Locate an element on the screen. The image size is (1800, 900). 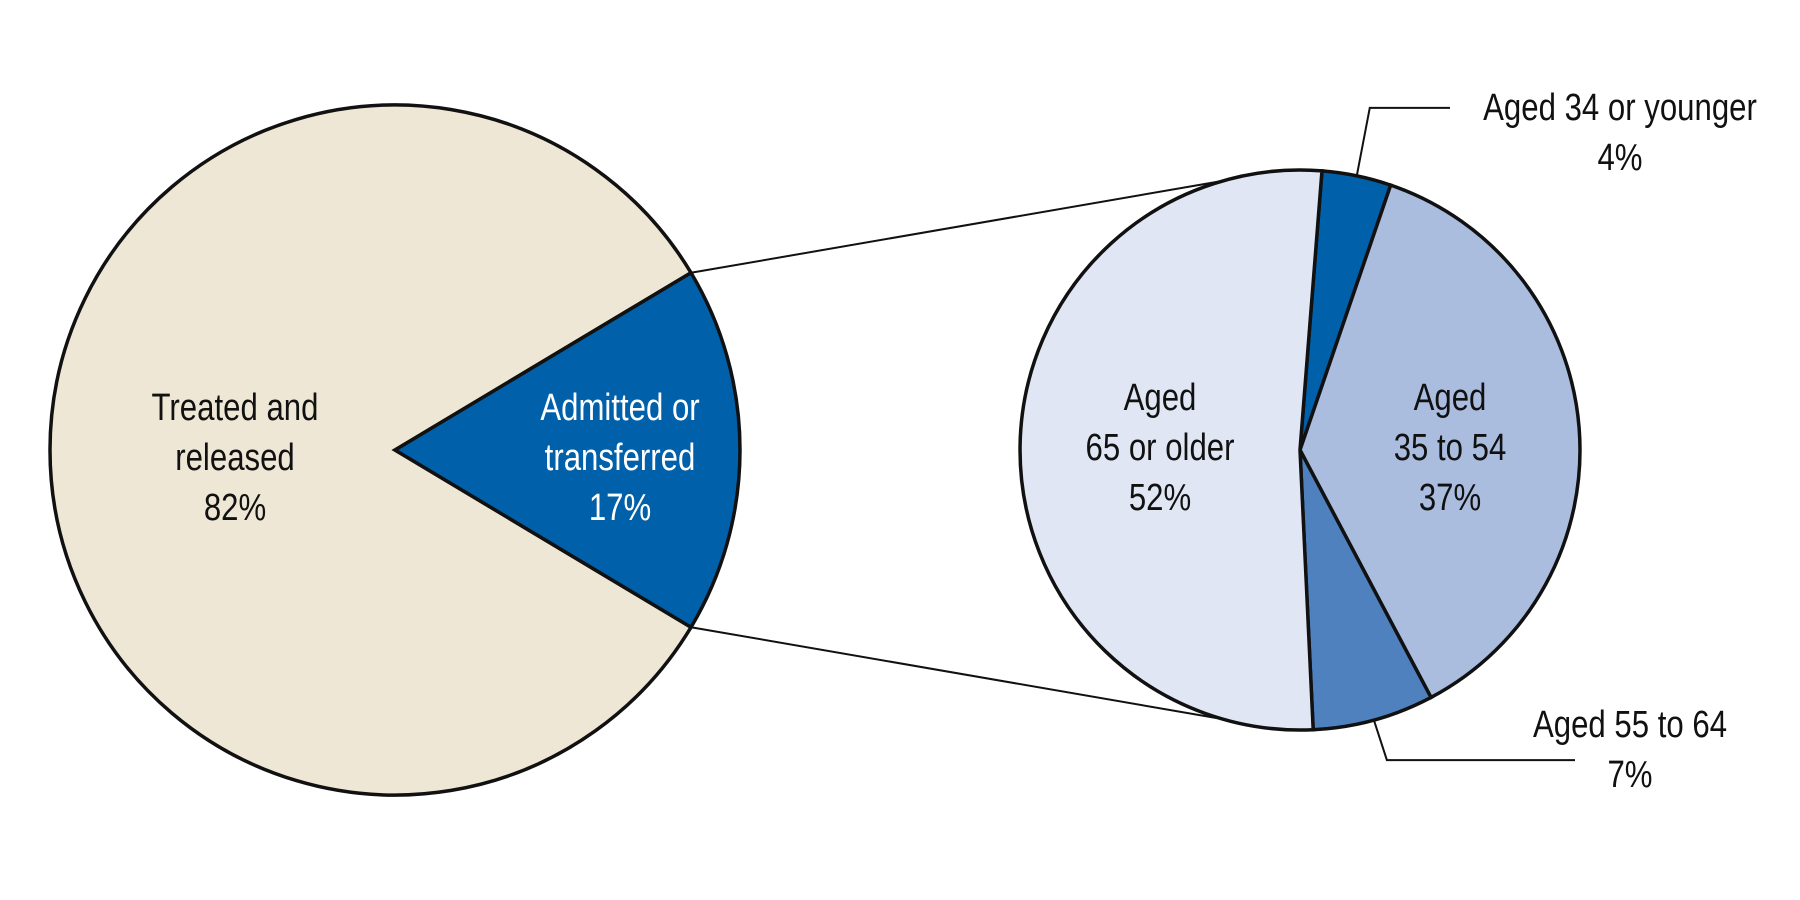
slice-label-admitted: Admitted or transferred 17% is located at coordinates (620, 458).